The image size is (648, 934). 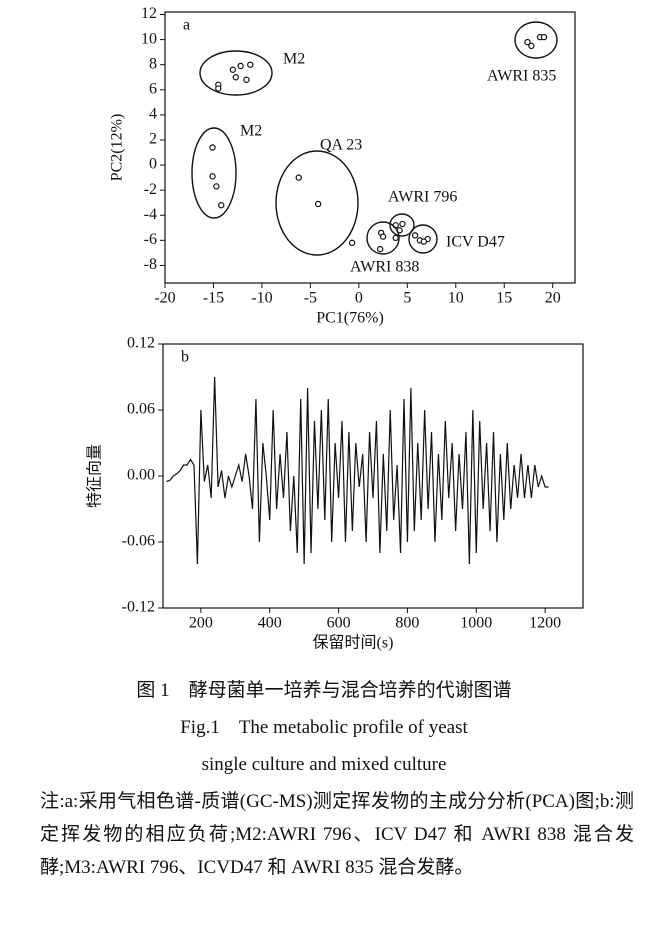 I want to click on x-tick-label: 1200, so click(x=545, y=623).